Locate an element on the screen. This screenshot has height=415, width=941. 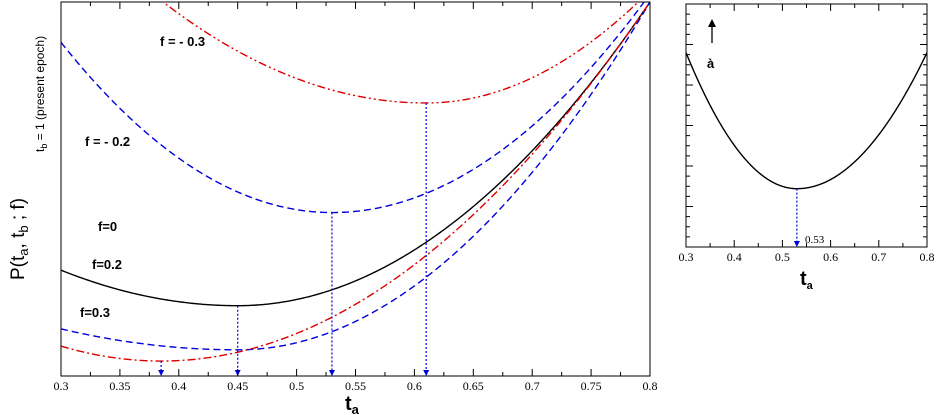
main-xtick-label-4: 0.5 is located at coordinates (296, 386).